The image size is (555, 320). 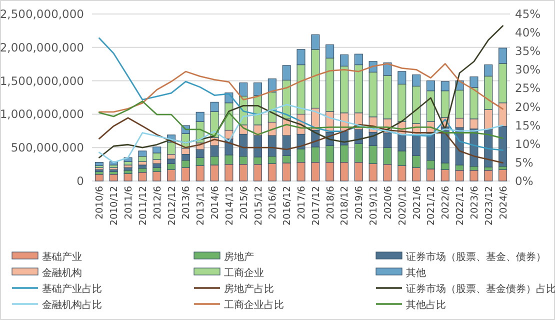 What do you see at coordinates (129, 203) in the screenshot?
I see `x-tick-label: 2011/6` at bounding box center [129, 203].